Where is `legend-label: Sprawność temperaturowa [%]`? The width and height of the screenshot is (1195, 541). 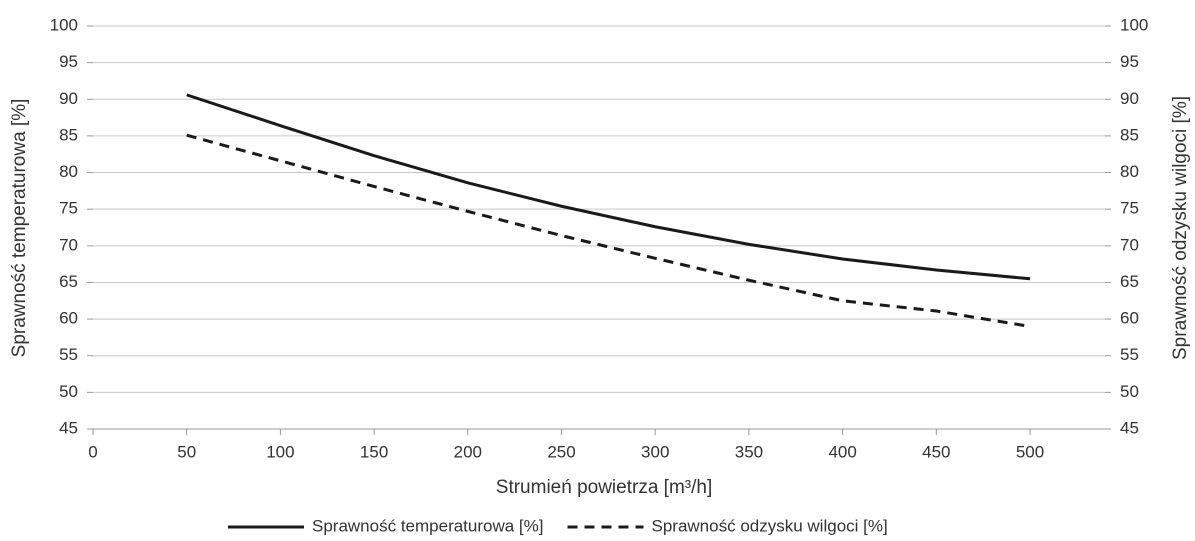
legend-label: Sprawność temperaturowa [%] is located at coordinates (428, 525).